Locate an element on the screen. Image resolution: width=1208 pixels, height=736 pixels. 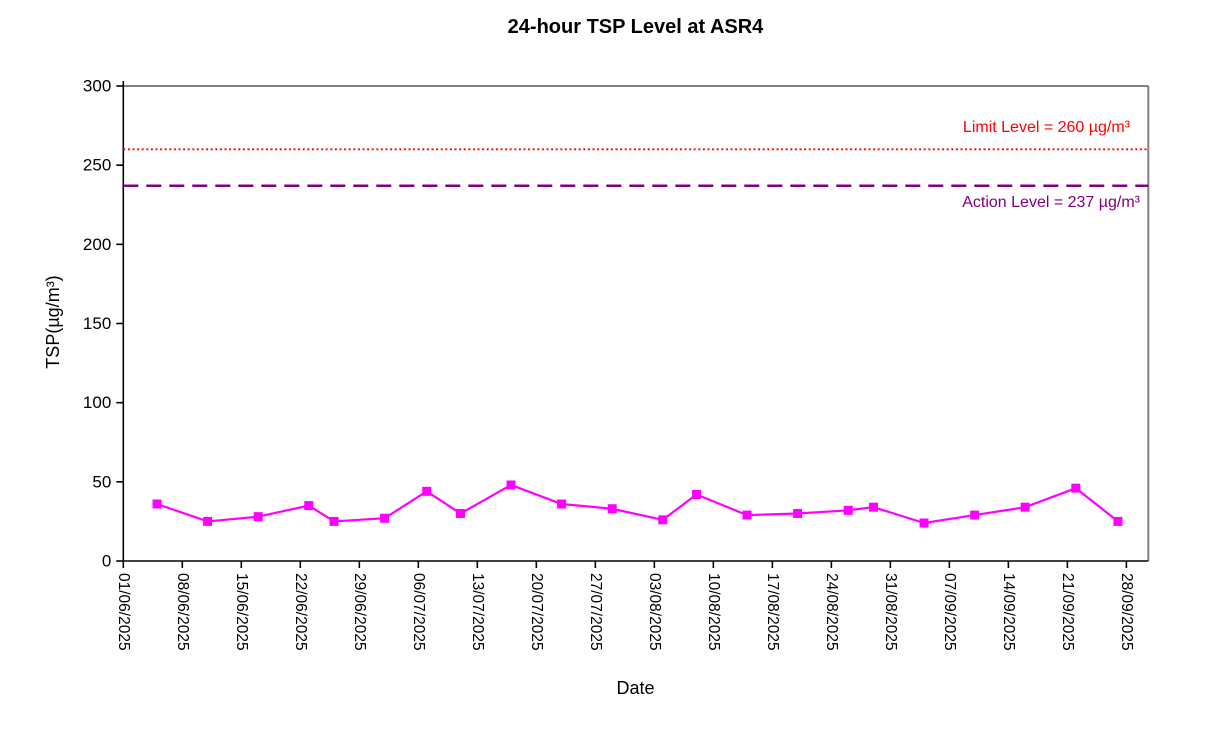
x-tick-label: 24/08/2025 is located at coordinates (831, 612).